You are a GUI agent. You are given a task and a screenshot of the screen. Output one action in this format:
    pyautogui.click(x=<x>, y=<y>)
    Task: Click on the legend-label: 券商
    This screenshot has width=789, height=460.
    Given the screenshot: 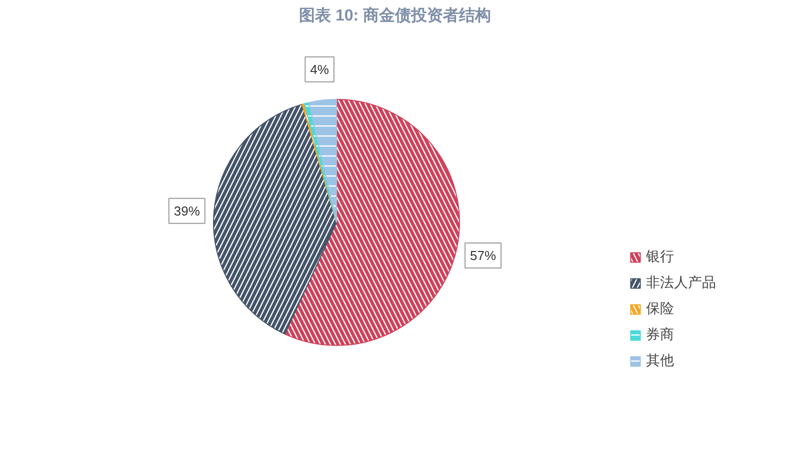 What is the action you would take?
    pyautogui.click(x=660, y=335)
    